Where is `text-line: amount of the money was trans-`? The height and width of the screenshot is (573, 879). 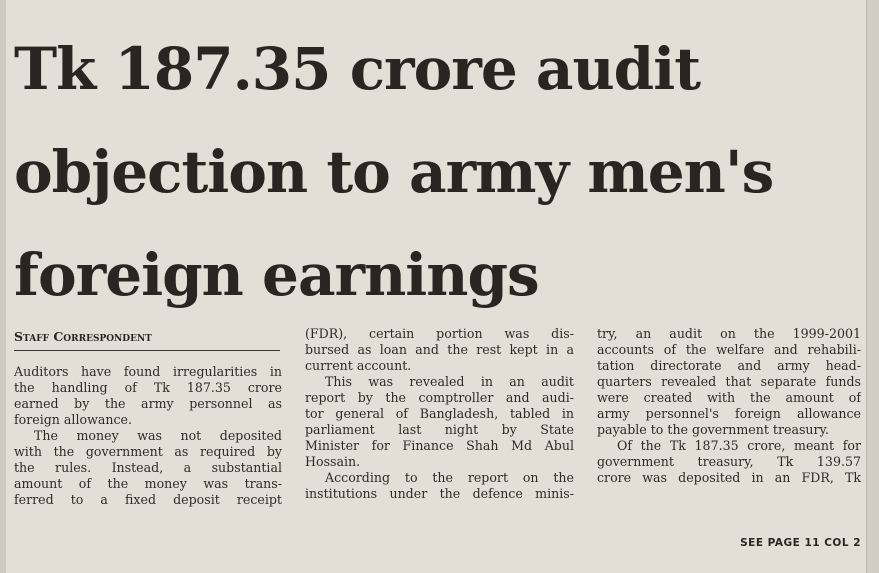 text-line: amount of the money was trans- is located at coordinates (148, 483).